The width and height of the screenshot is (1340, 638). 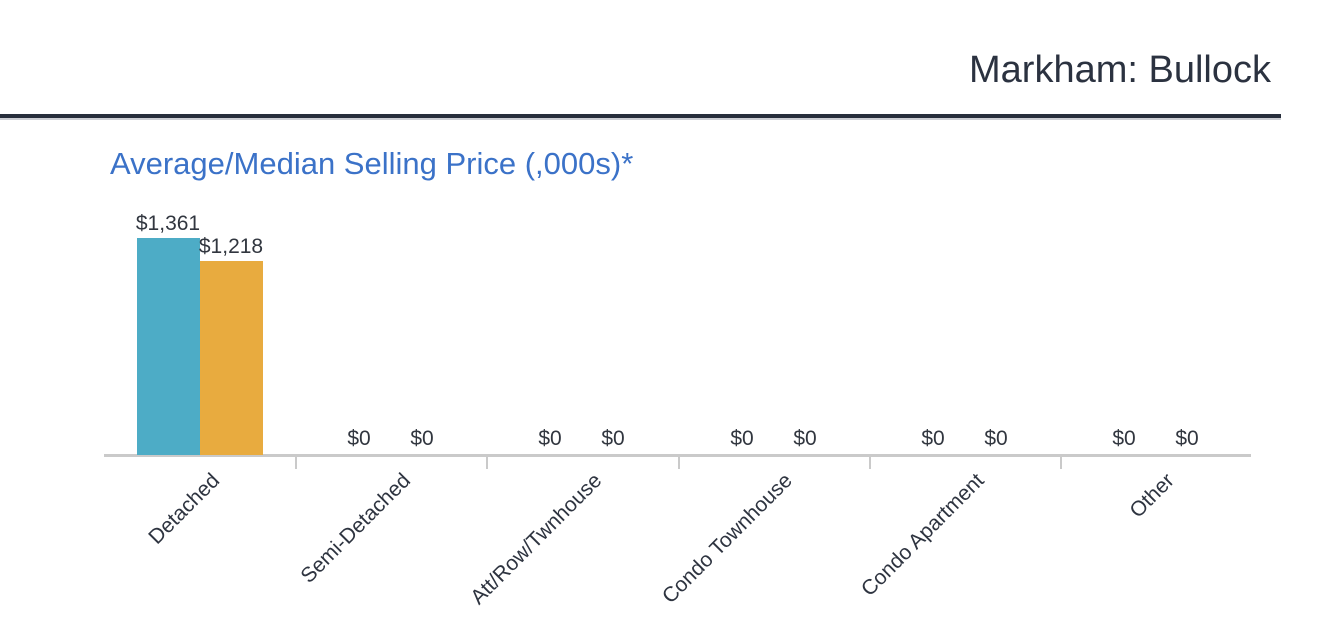 What do you see at coordinates (1120, 70) in the screenshot?
I see `page-title: Markham: Bullock` at bounding box center [1120, 70].